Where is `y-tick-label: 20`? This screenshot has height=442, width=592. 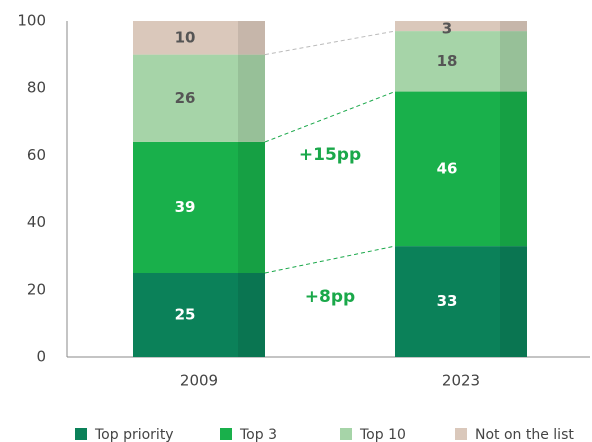 y-tick-label: 20 is located at coordinates (36, 289).